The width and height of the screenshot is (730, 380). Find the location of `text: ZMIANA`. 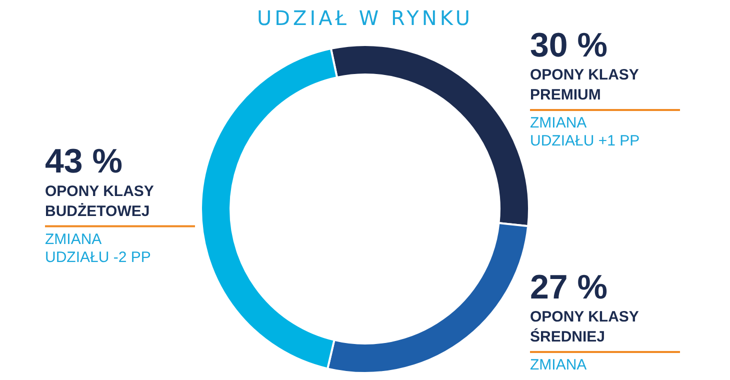

text: ZMIANA is located at coordinates (558, 365).